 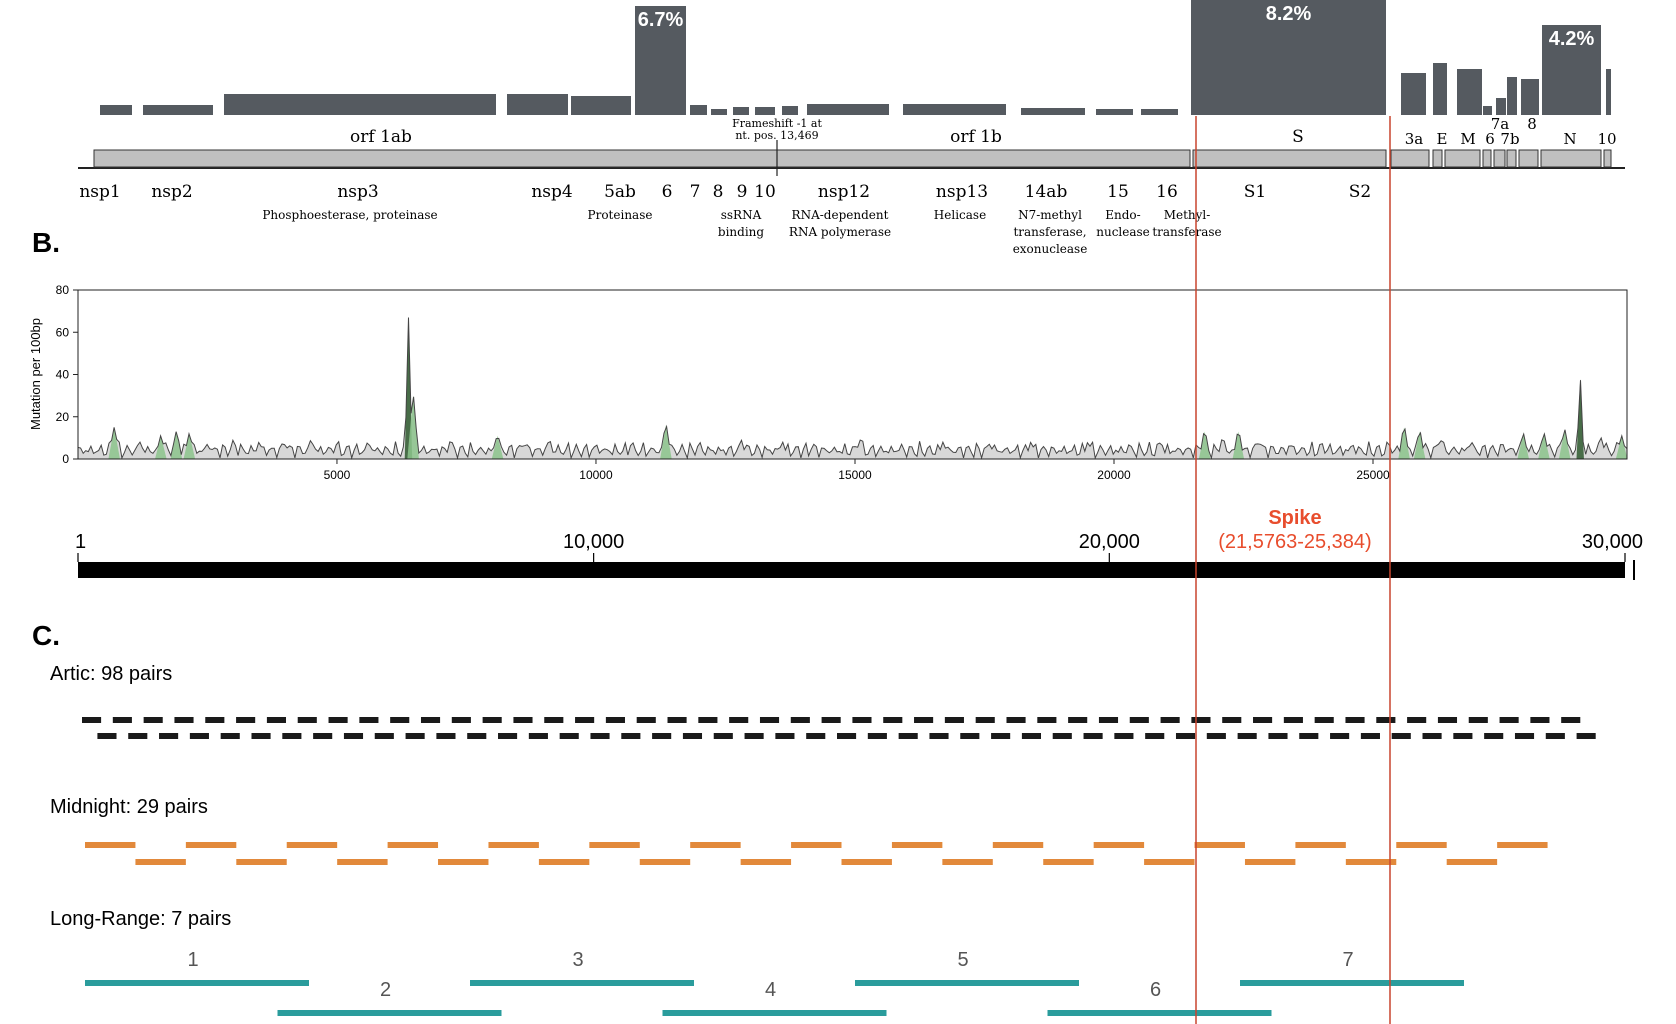 I want to click on accessory-gene-label: M, so click(x=1467, y=139).